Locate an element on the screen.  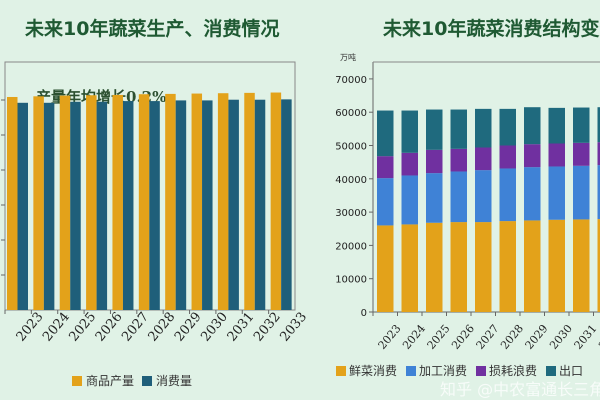
right-x-label-2024: 2024 is located at coordinates (414, 337).